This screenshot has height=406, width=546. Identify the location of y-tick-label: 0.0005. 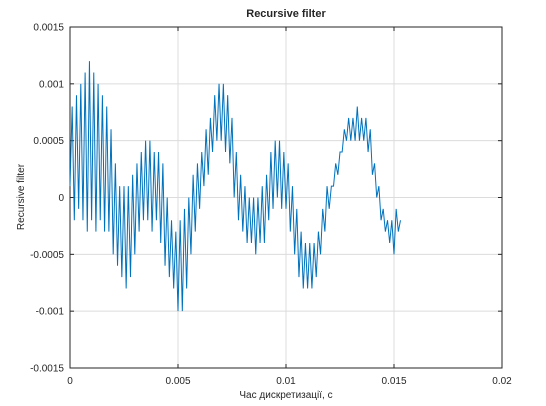
(48, 141).